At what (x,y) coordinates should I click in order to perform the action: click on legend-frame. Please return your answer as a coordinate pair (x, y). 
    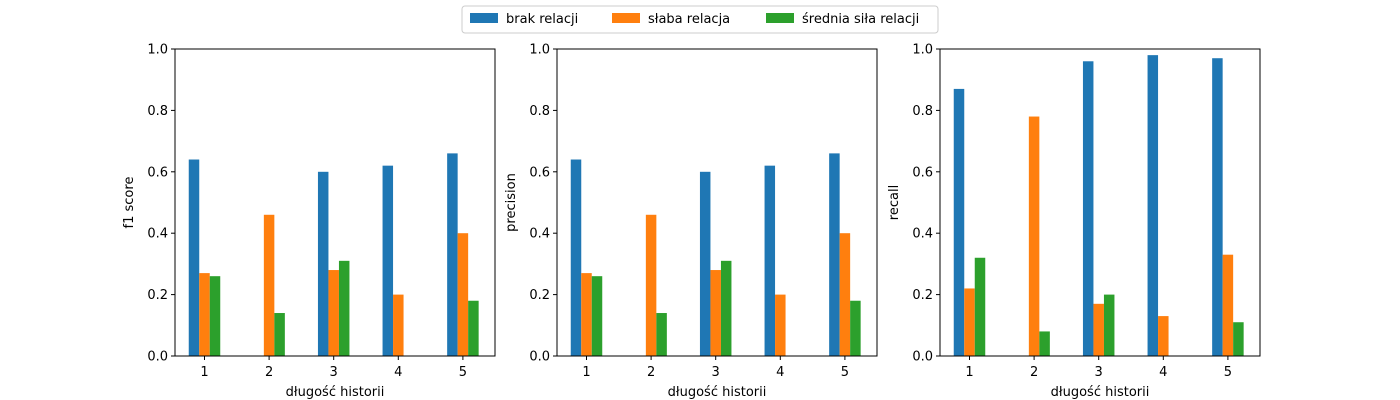
    Looking at the image, I should click on (700, 19).